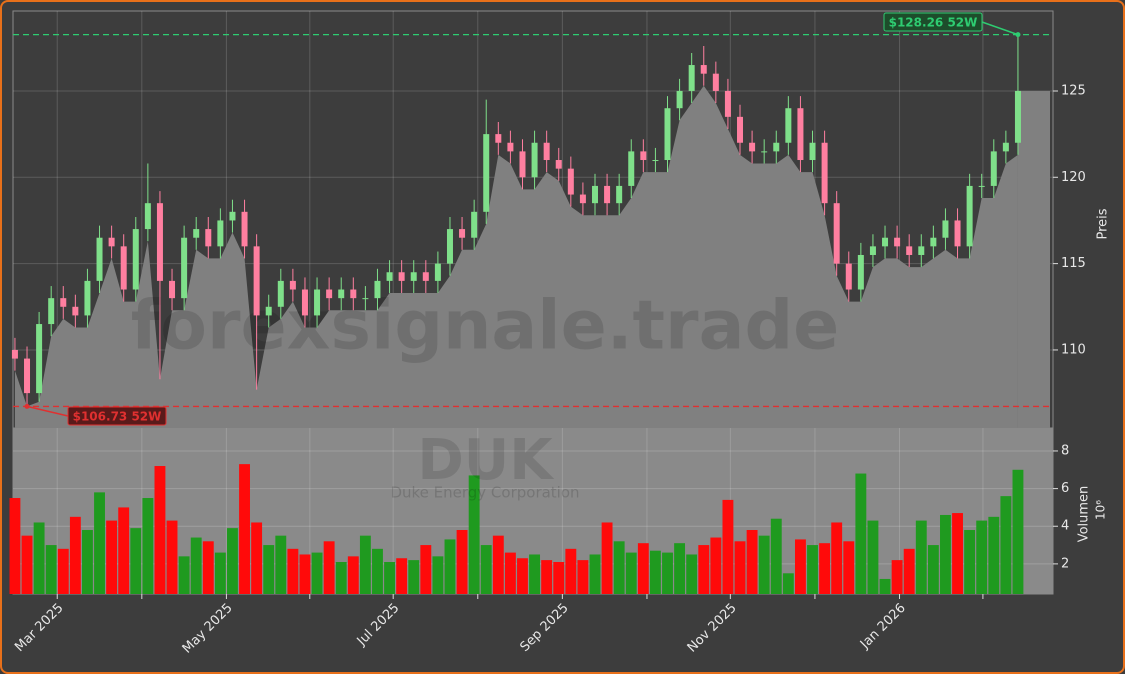  What do you see at coordinates (378, 625) in the screenshot?
I see `x-tick-label: Jul 2025` at bounding box center [378, 625].